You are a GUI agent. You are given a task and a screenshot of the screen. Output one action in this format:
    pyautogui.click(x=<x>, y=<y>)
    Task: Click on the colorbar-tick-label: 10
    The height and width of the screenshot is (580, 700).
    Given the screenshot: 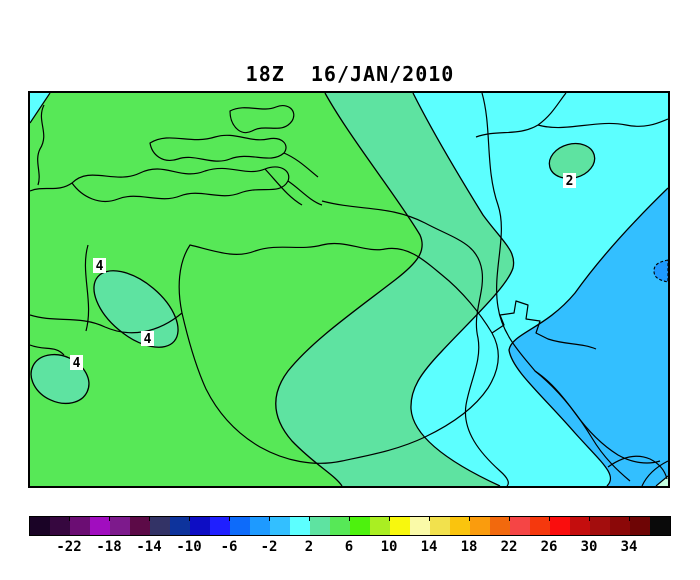 What is the action you would take?
    pyautogui.click(x=389, y=547)
    